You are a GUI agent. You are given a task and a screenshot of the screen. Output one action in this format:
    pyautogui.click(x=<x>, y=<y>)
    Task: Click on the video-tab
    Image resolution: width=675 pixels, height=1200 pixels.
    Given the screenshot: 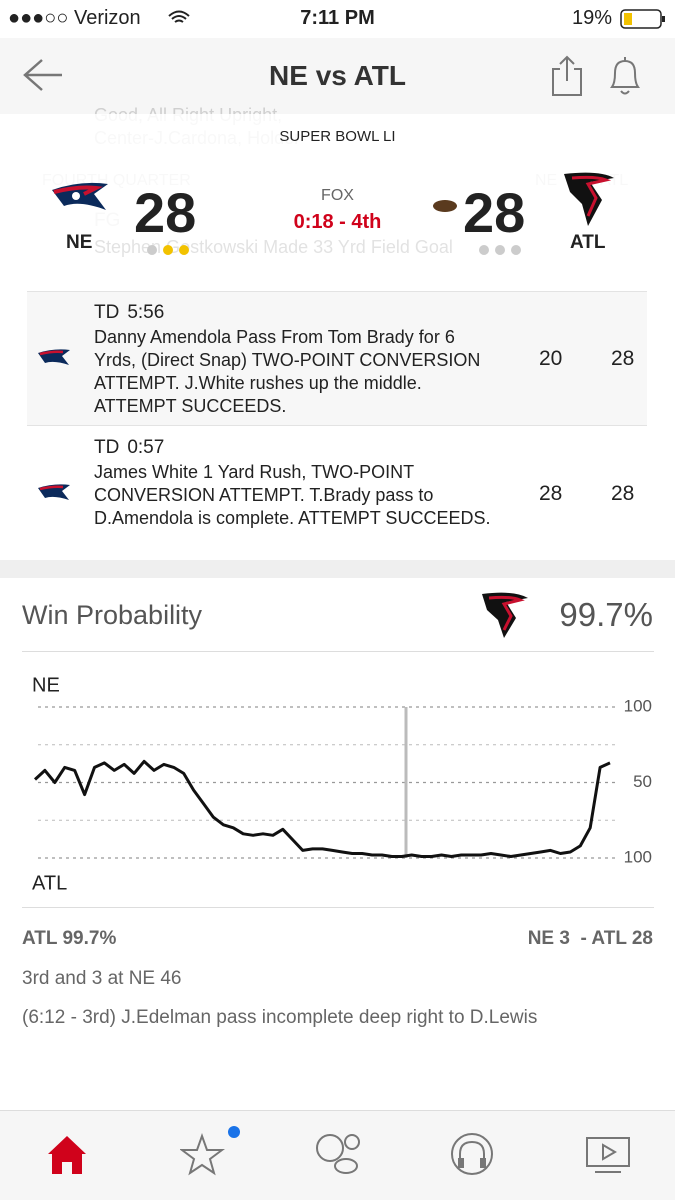 What is the action you would take?
    pyautogui.click(x=608, y=1155)
    